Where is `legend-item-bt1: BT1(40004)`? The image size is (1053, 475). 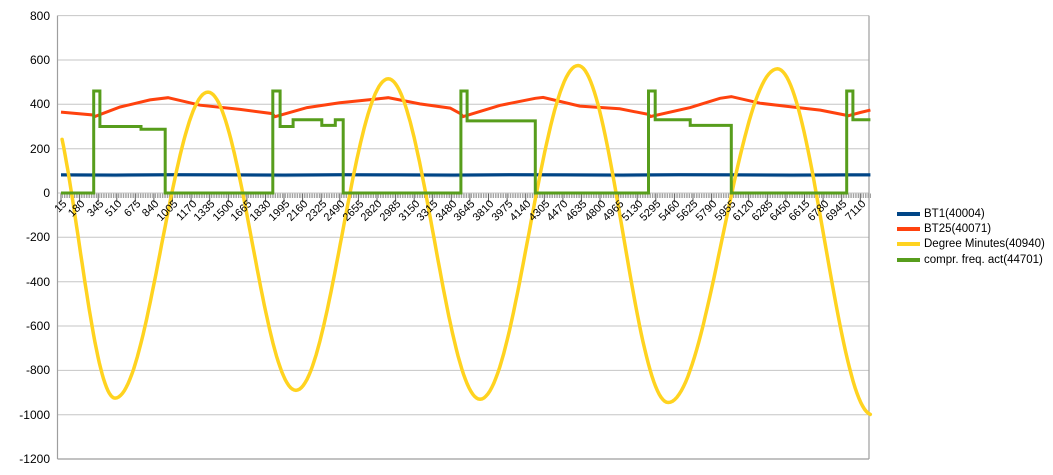
legend-item-bt1: BT1(40004) is located at coordinates (971, 213).